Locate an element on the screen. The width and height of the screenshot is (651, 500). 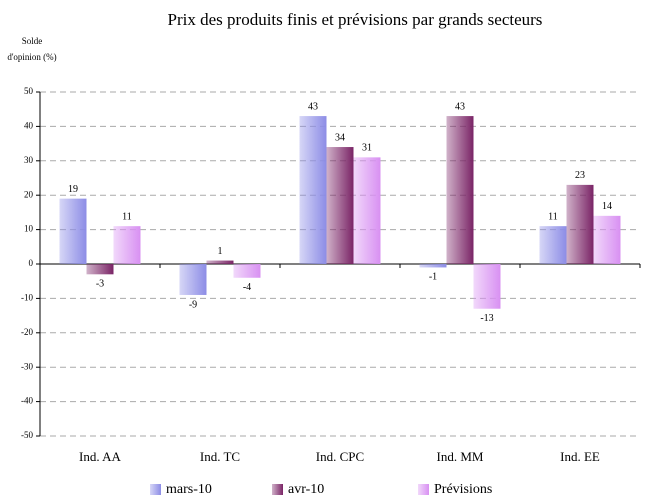
x-tick-label: Ind. MM is located at coordinates (460, 456).